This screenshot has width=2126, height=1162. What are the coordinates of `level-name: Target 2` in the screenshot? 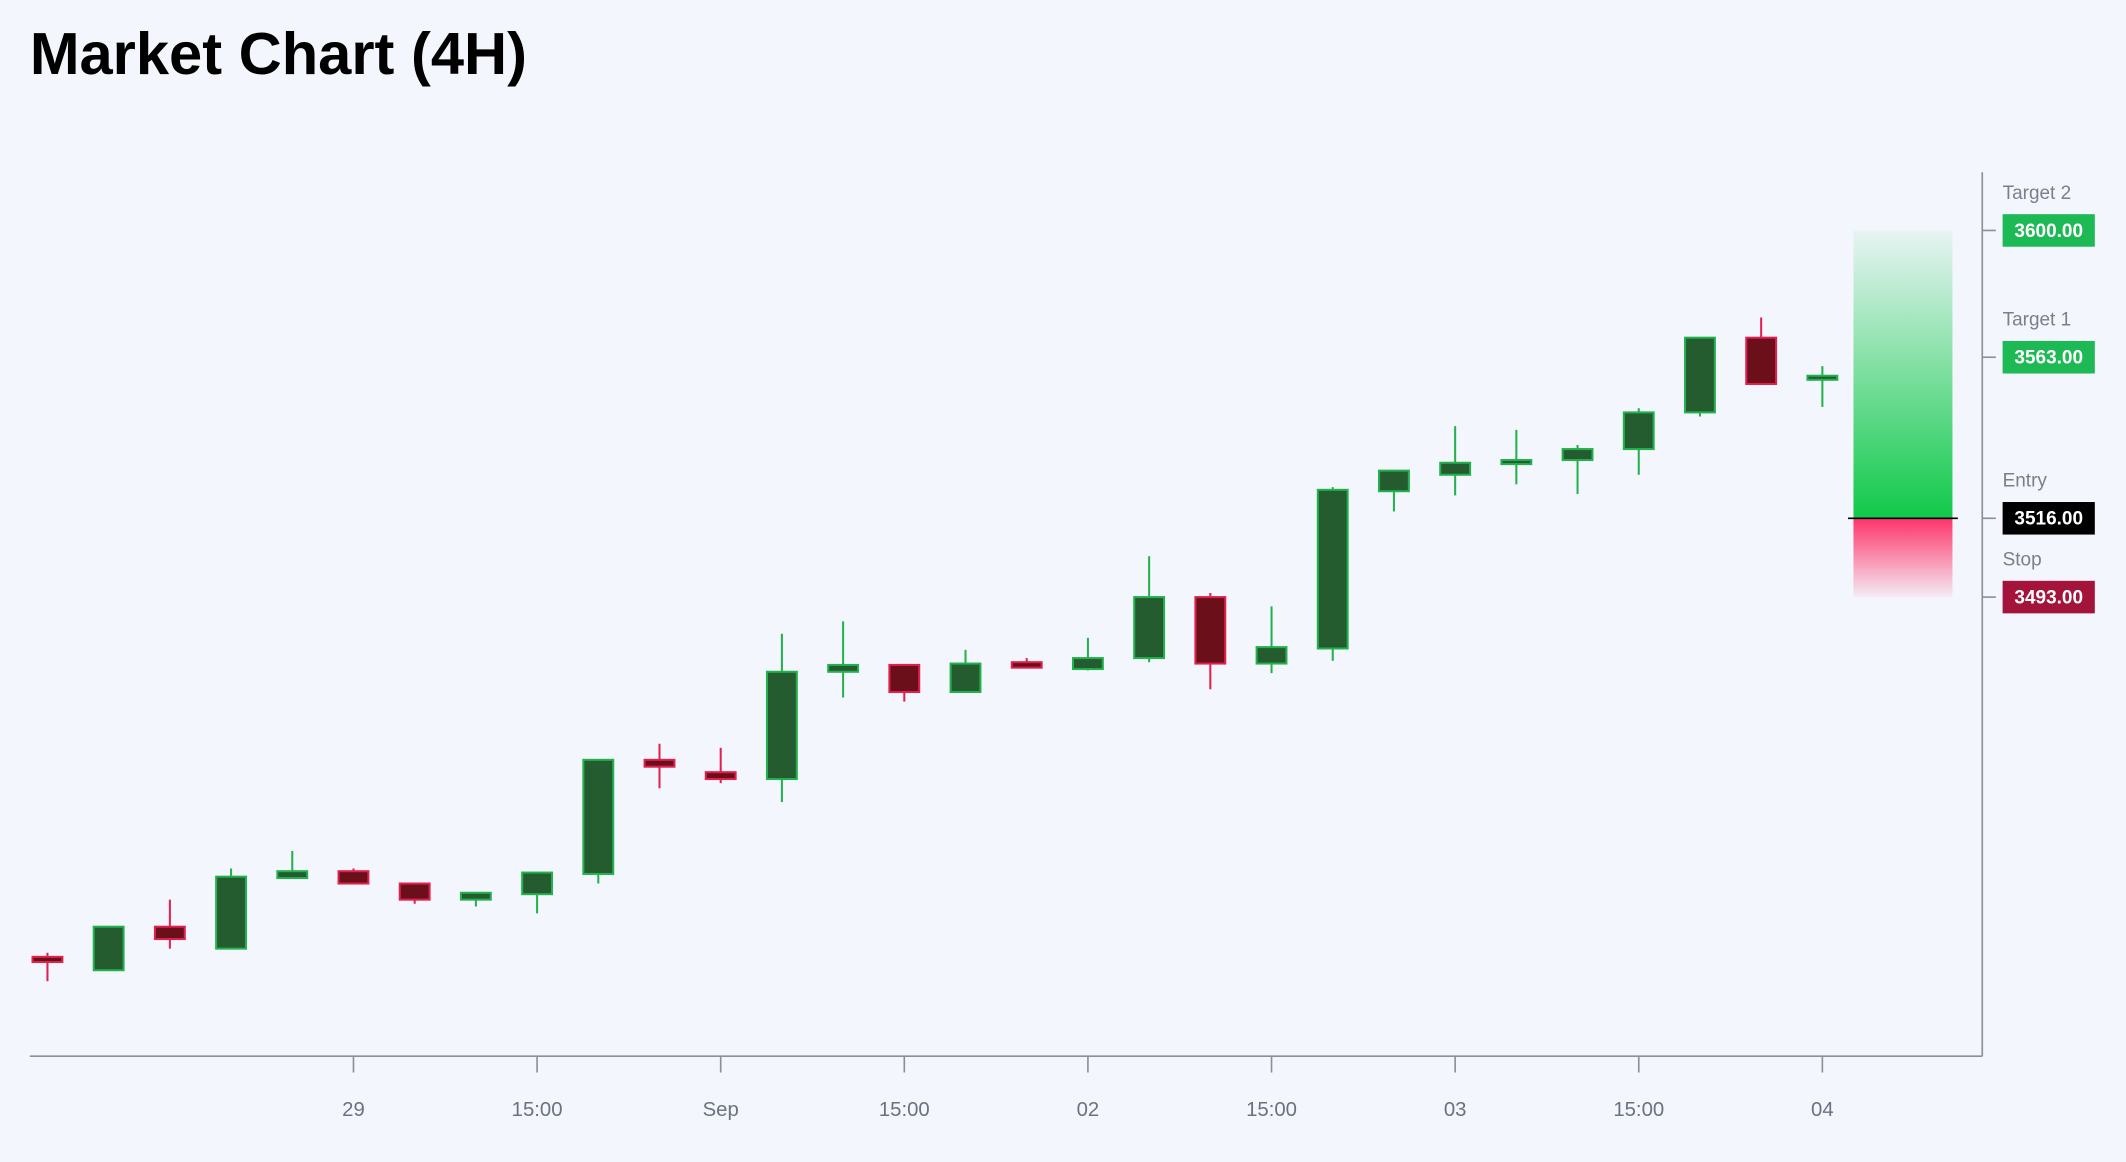 It's located at (2037, 193).